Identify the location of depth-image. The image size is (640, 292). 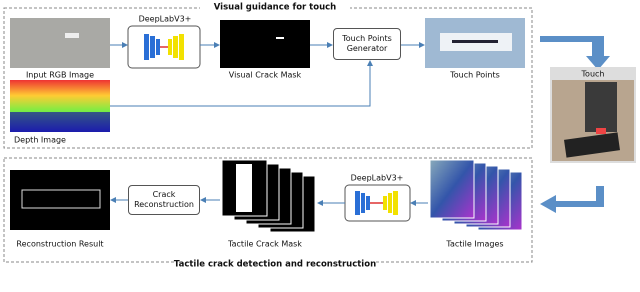
(60, 122).